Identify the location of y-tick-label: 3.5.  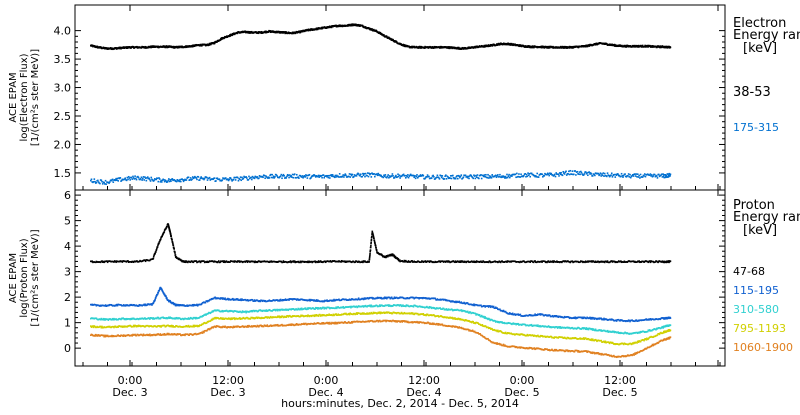
(63, 59).